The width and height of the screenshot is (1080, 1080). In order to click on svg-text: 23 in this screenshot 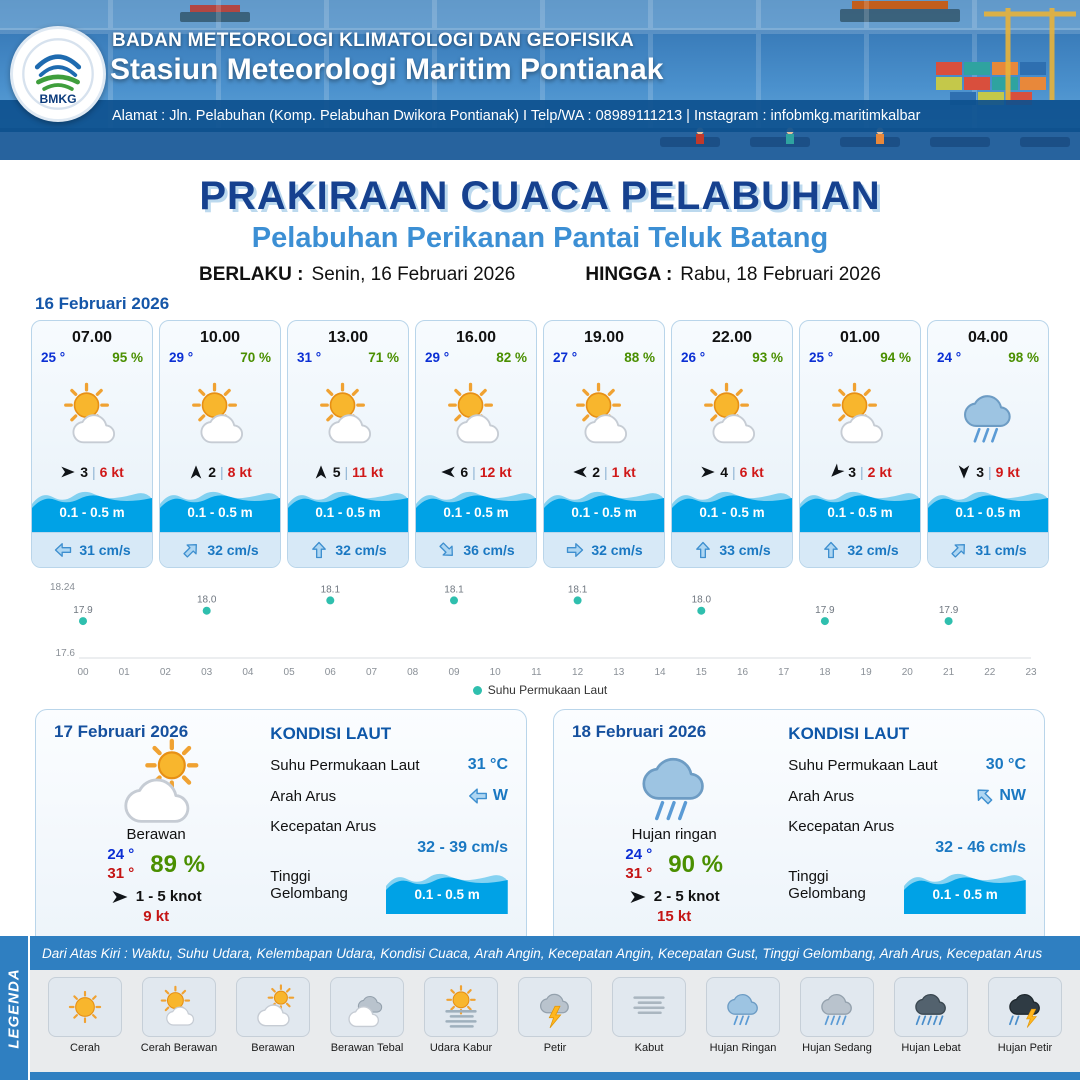, I will do `click(1031, 672)`.